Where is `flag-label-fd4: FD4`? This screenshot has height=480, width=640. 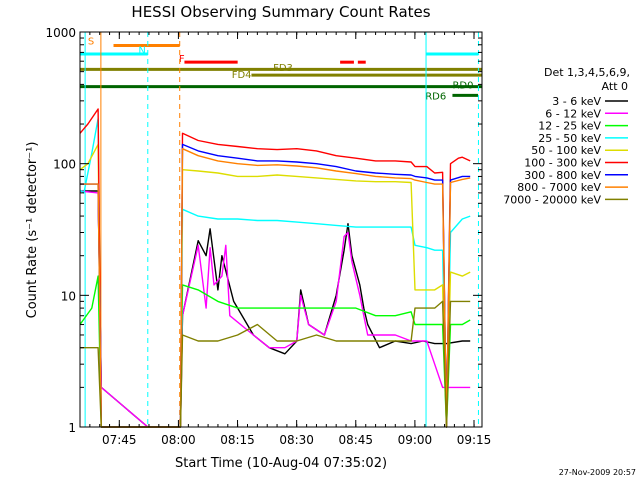 flag-label-fd4: FD4 is located at coordinates (242, 75).